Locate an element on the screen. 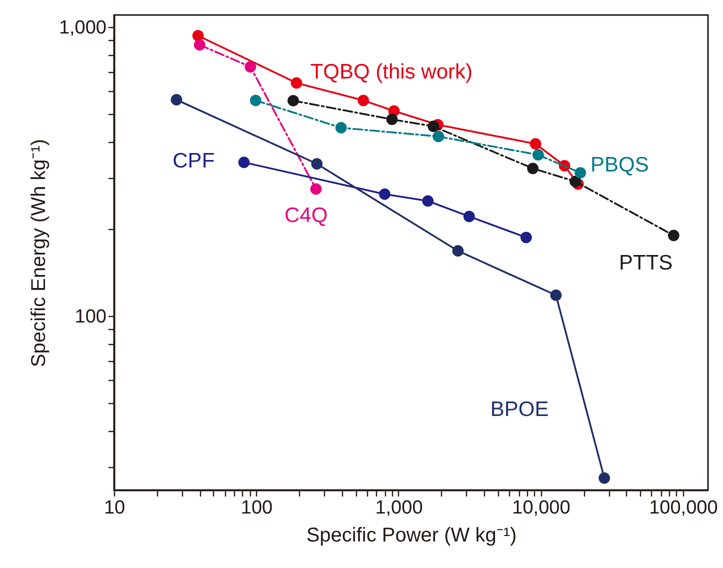  series-label: TQBQ (this work) is located at coordinates (391, 72).